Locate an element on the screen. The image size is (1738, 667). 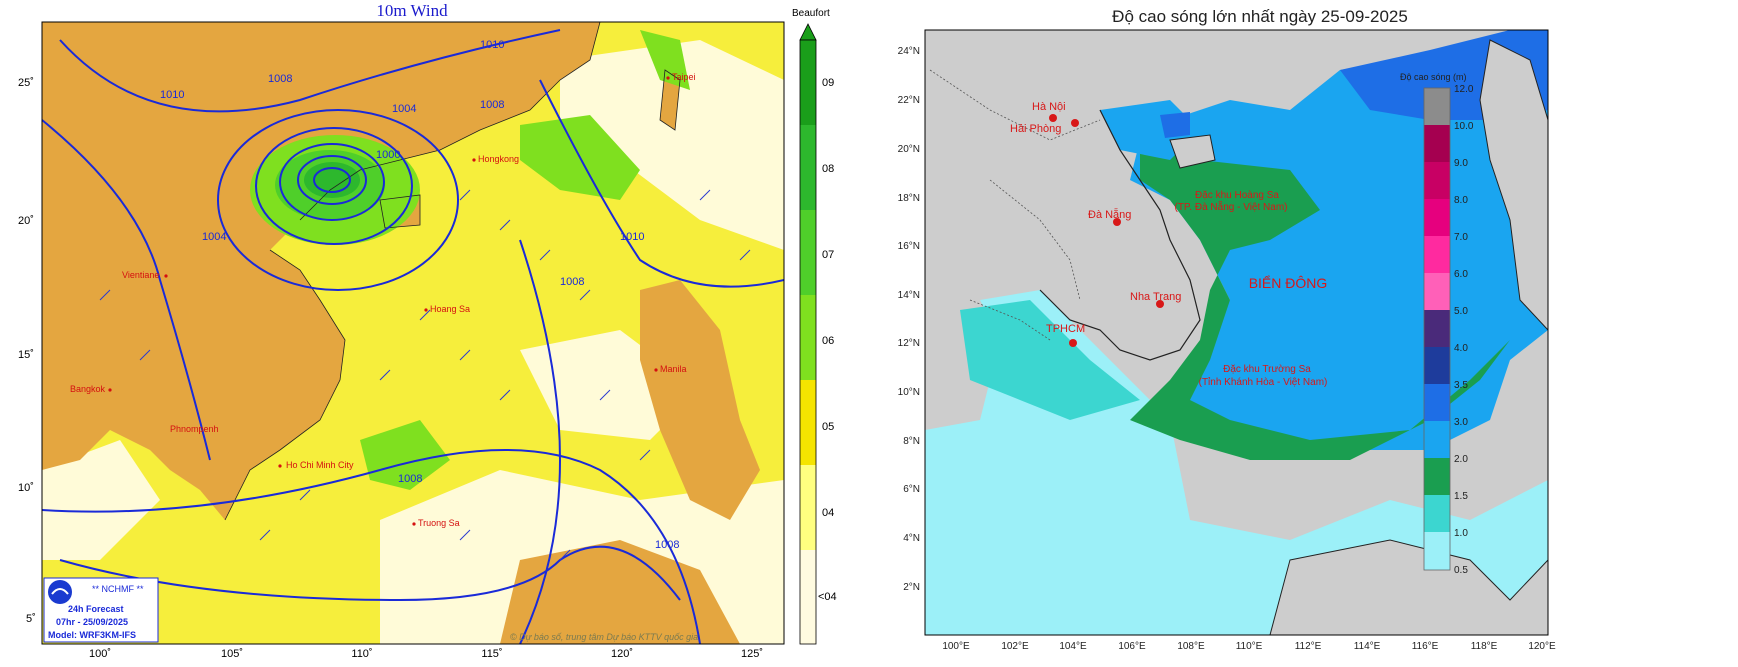
city-label: TPHCM is located at coordinates (1065, 329).